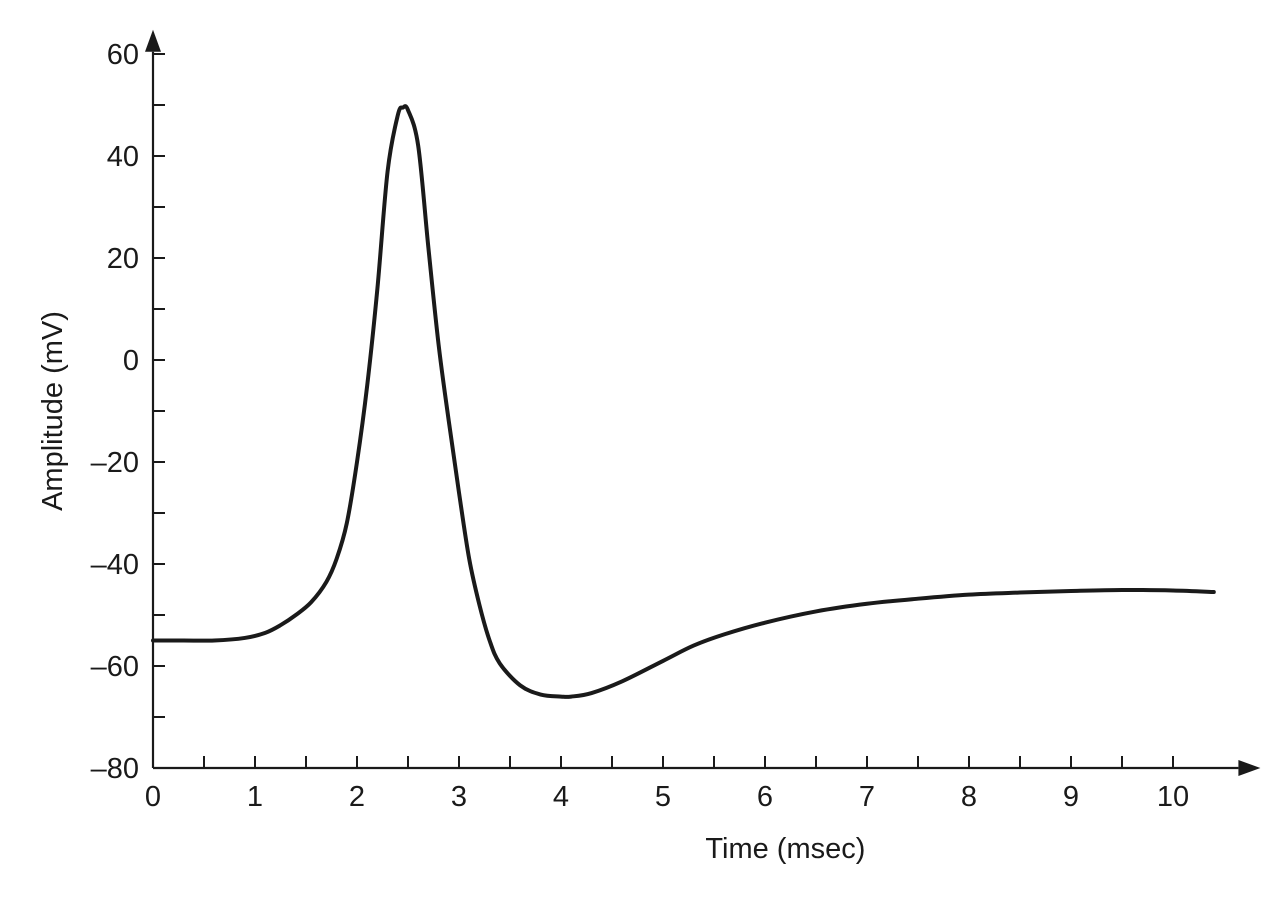 The image size is (1279, 904). I want to click on x-axis-arrow, so click(1249, 768).